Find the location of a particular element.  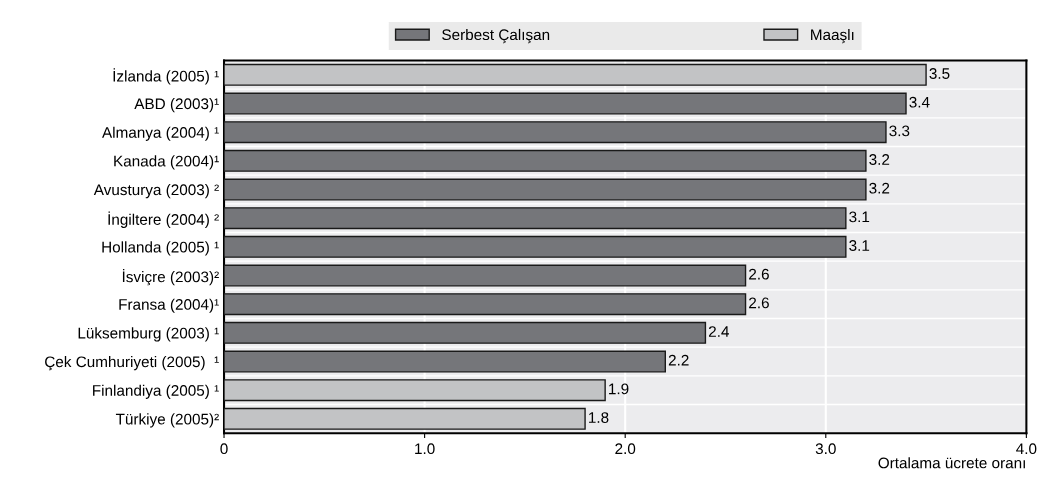

y-tick-label: İngiltere (2004) ² is located at coordinates (163, 219).